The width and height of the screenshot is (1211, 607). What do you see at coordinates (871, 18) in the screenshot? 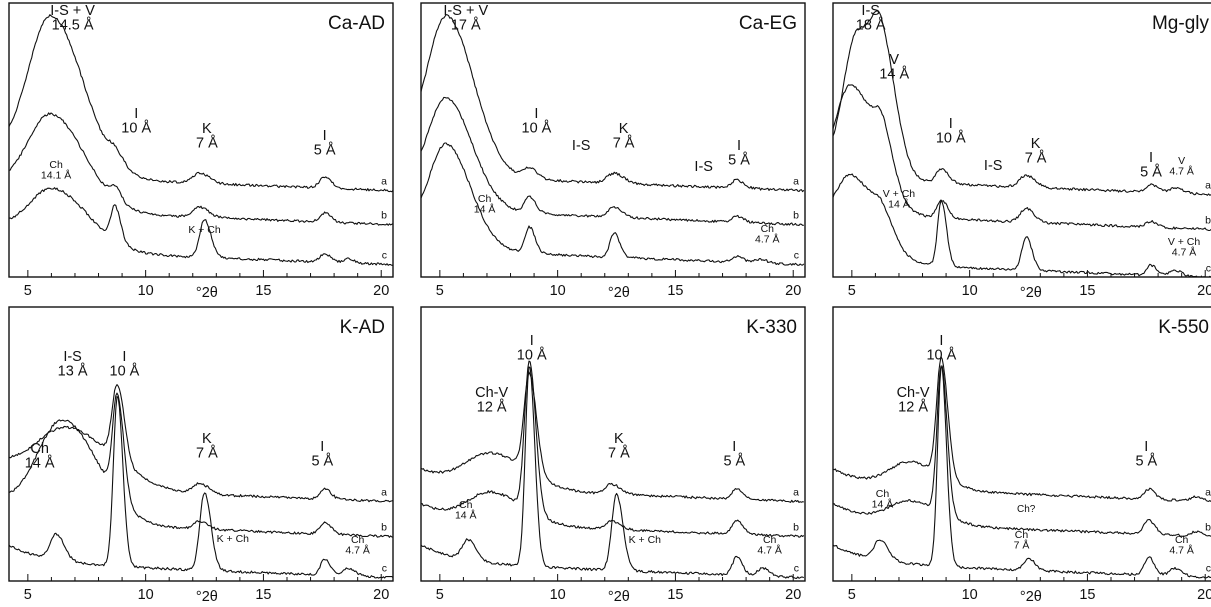
I see `peak-annotation: I-S 18 Å` at bounding box center [871, 18].